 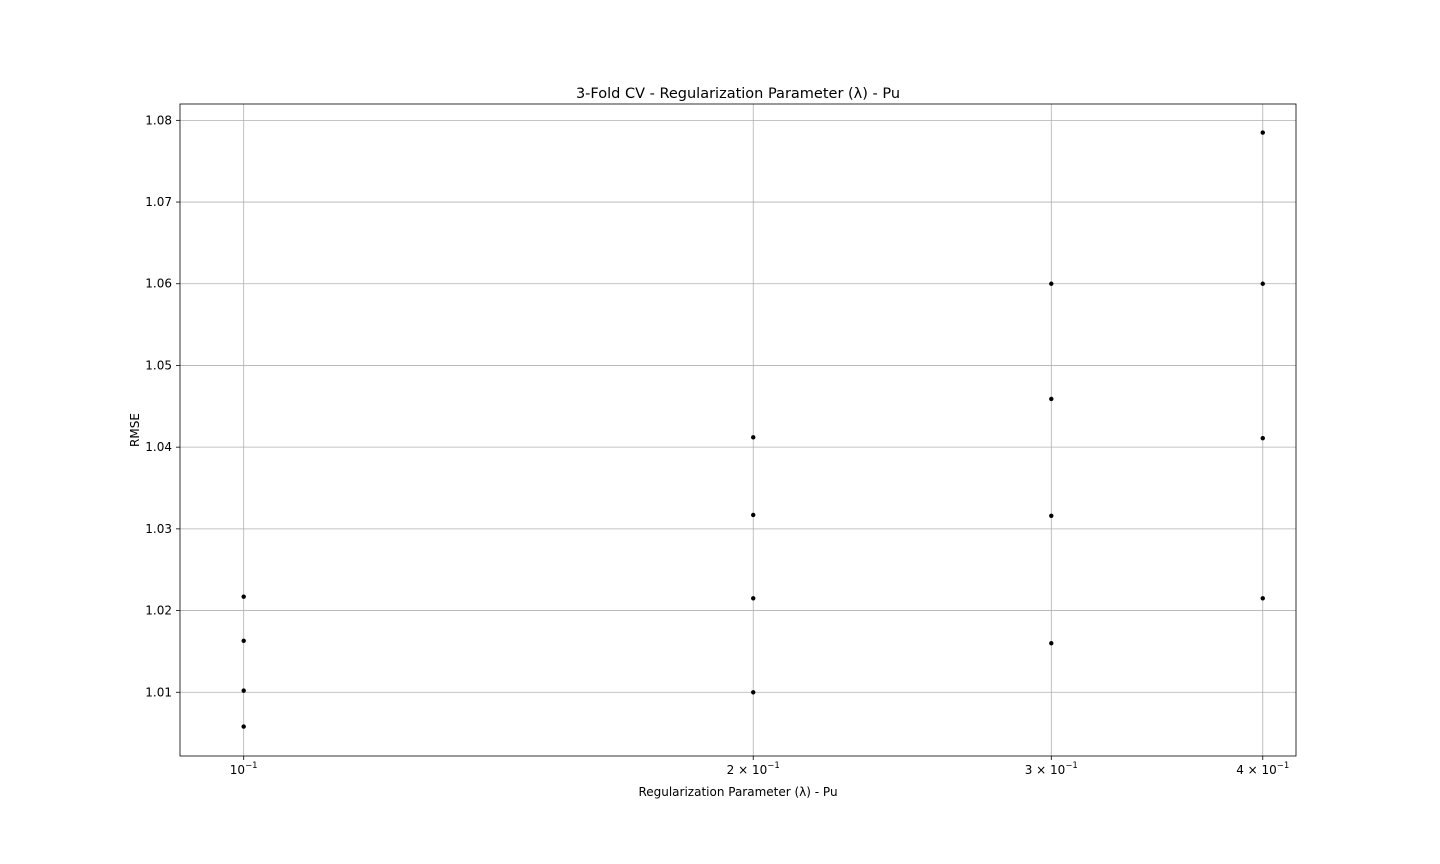 I want to click on x-tick-mantissa: 3 ×, so click(x=1037, y=770).